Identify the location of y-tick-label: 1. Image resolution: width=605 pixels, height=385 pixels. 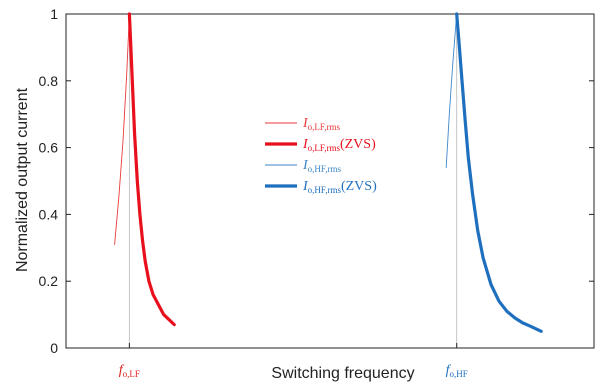
(54, 14).